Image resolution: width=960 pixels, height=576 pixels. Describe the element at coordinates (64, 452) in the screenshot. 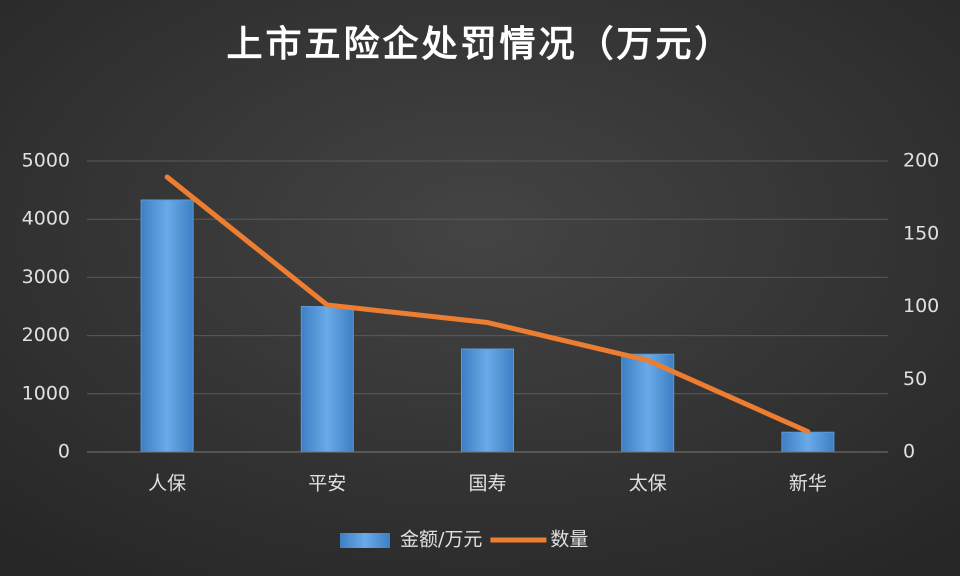

I see `y-tick-label: 0` at that location.